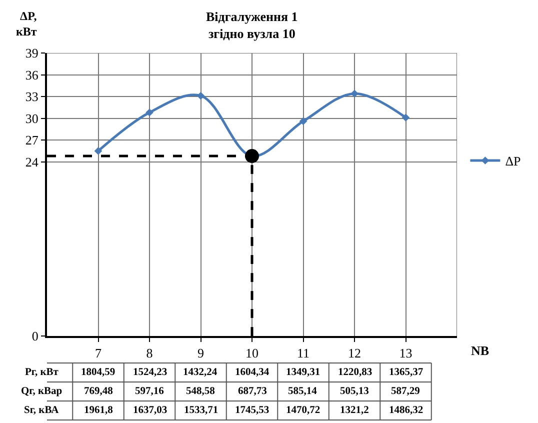  I want to click on text: 1432,24, so click(200, 372).